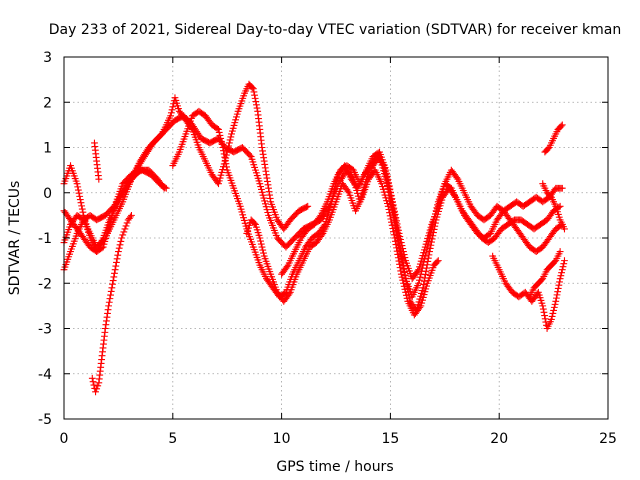 Image resolution: width=640 pixels, height=480 pixels. What do you see at coordinates (45, 375) in the screenshot?
I see `y-tick-label: -4` at bounding box center [45, 375].